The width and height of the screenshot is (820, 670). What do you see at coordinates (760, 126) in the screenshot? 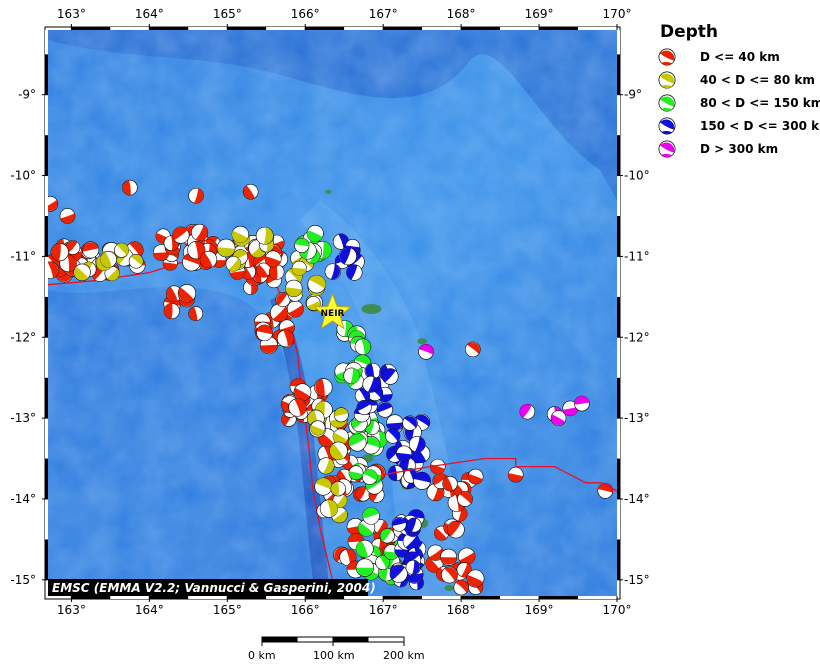
I see `legend-label: 150 < D <= 300 km` at bounding box center [760, 126].